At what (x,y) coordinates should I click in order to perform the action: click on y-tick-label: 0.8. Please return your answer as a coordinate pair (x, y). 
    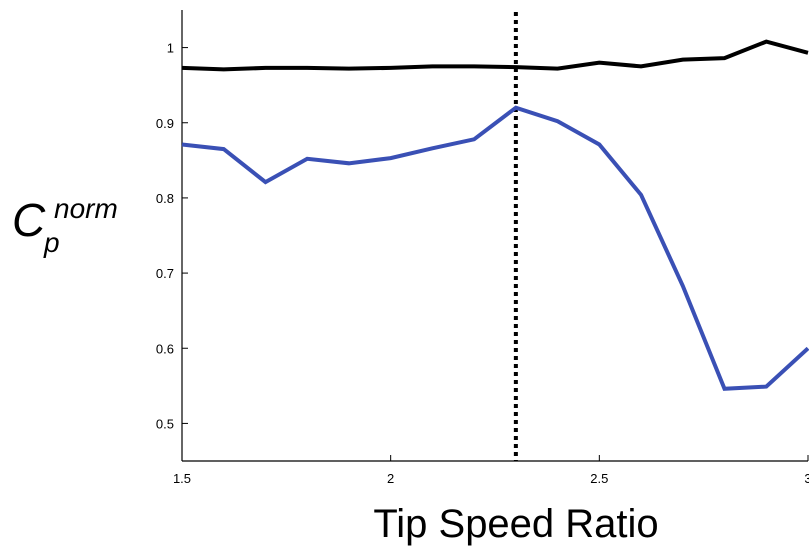
    Looking at the image, I should click on (165, 198).